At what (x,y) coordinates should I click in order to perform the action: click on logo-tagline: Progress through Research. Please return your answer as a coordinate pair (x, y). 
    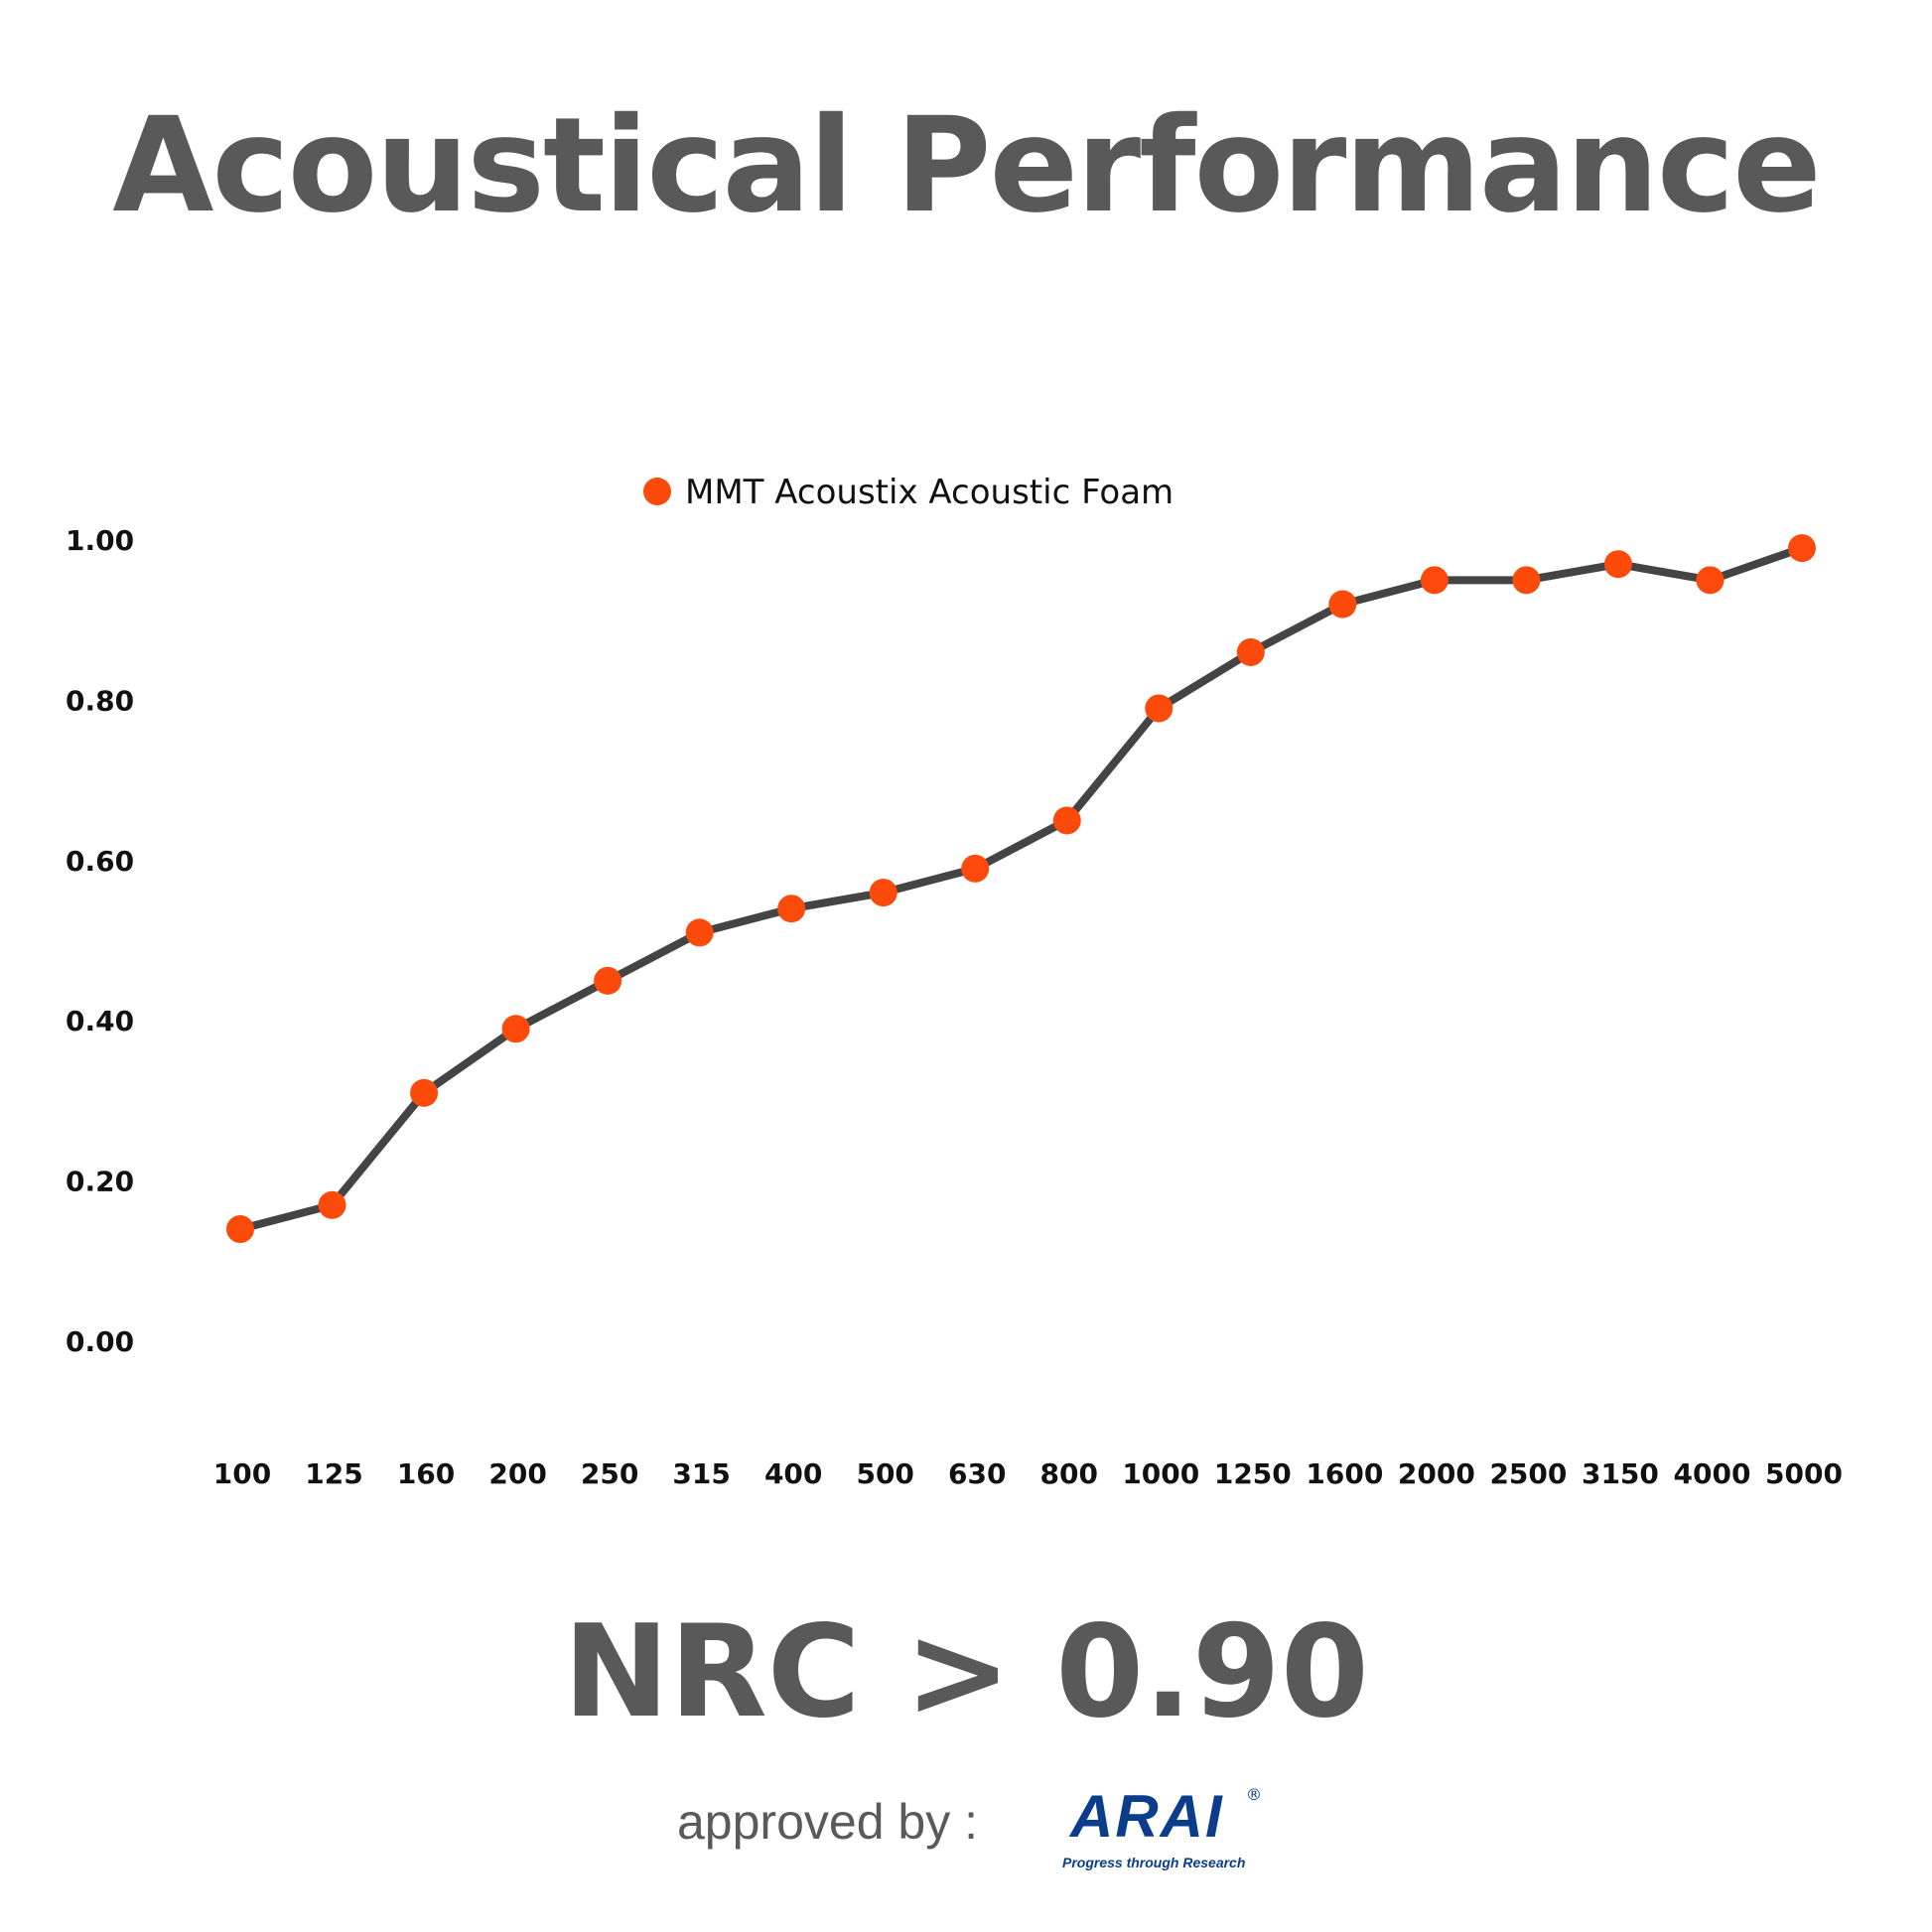
    Looking at the image, I should click on (1154, 1863).